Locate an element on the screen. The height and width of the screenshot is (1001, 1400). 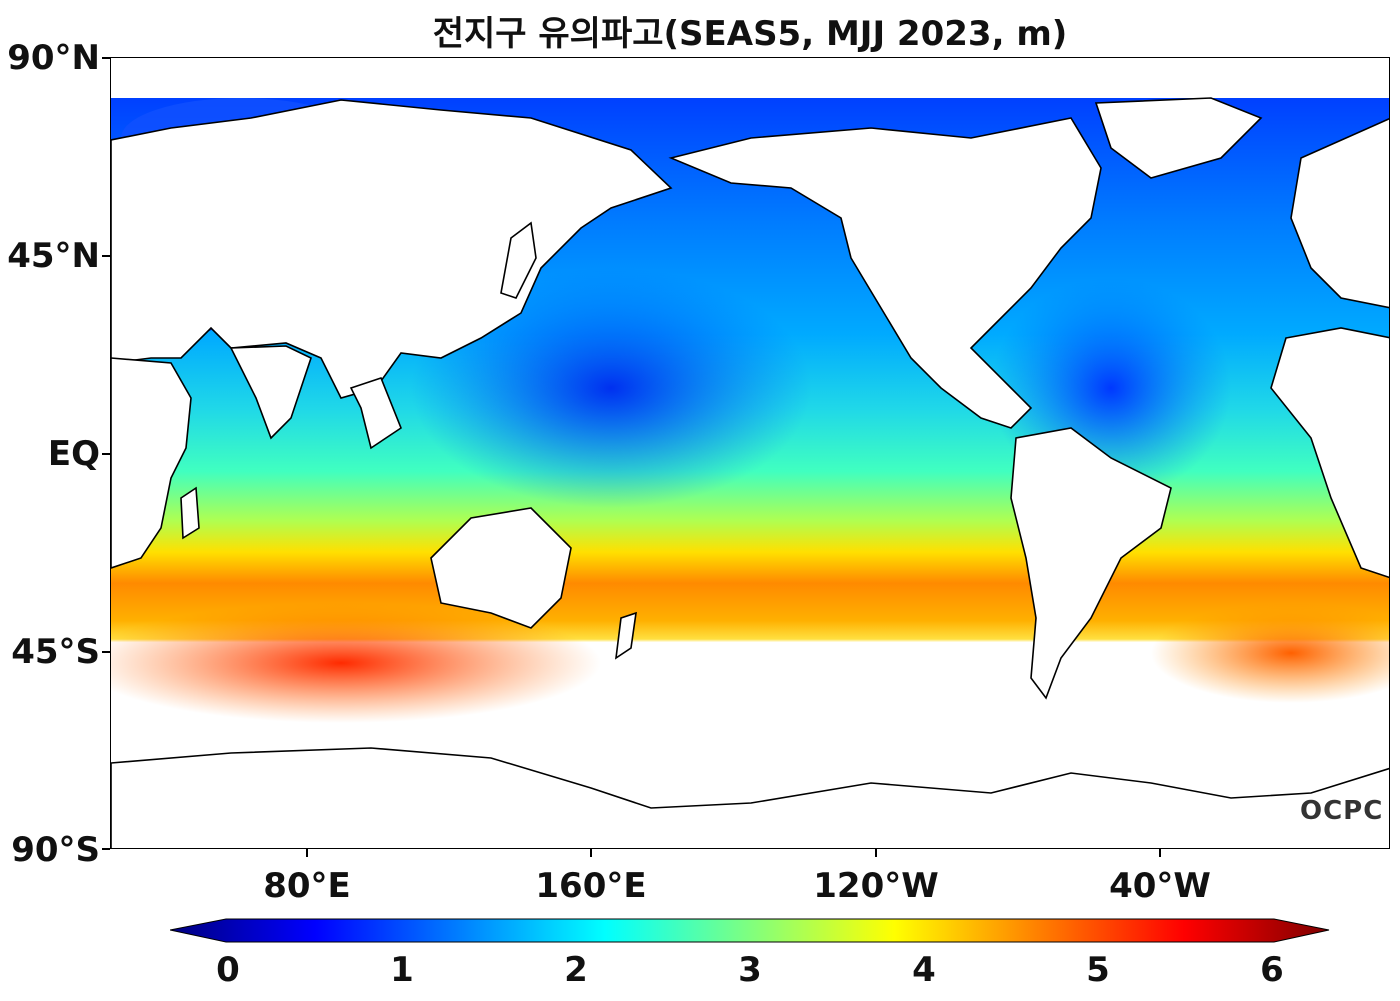
lat-label-90n: 90°N is located at coordinates (53, 58).